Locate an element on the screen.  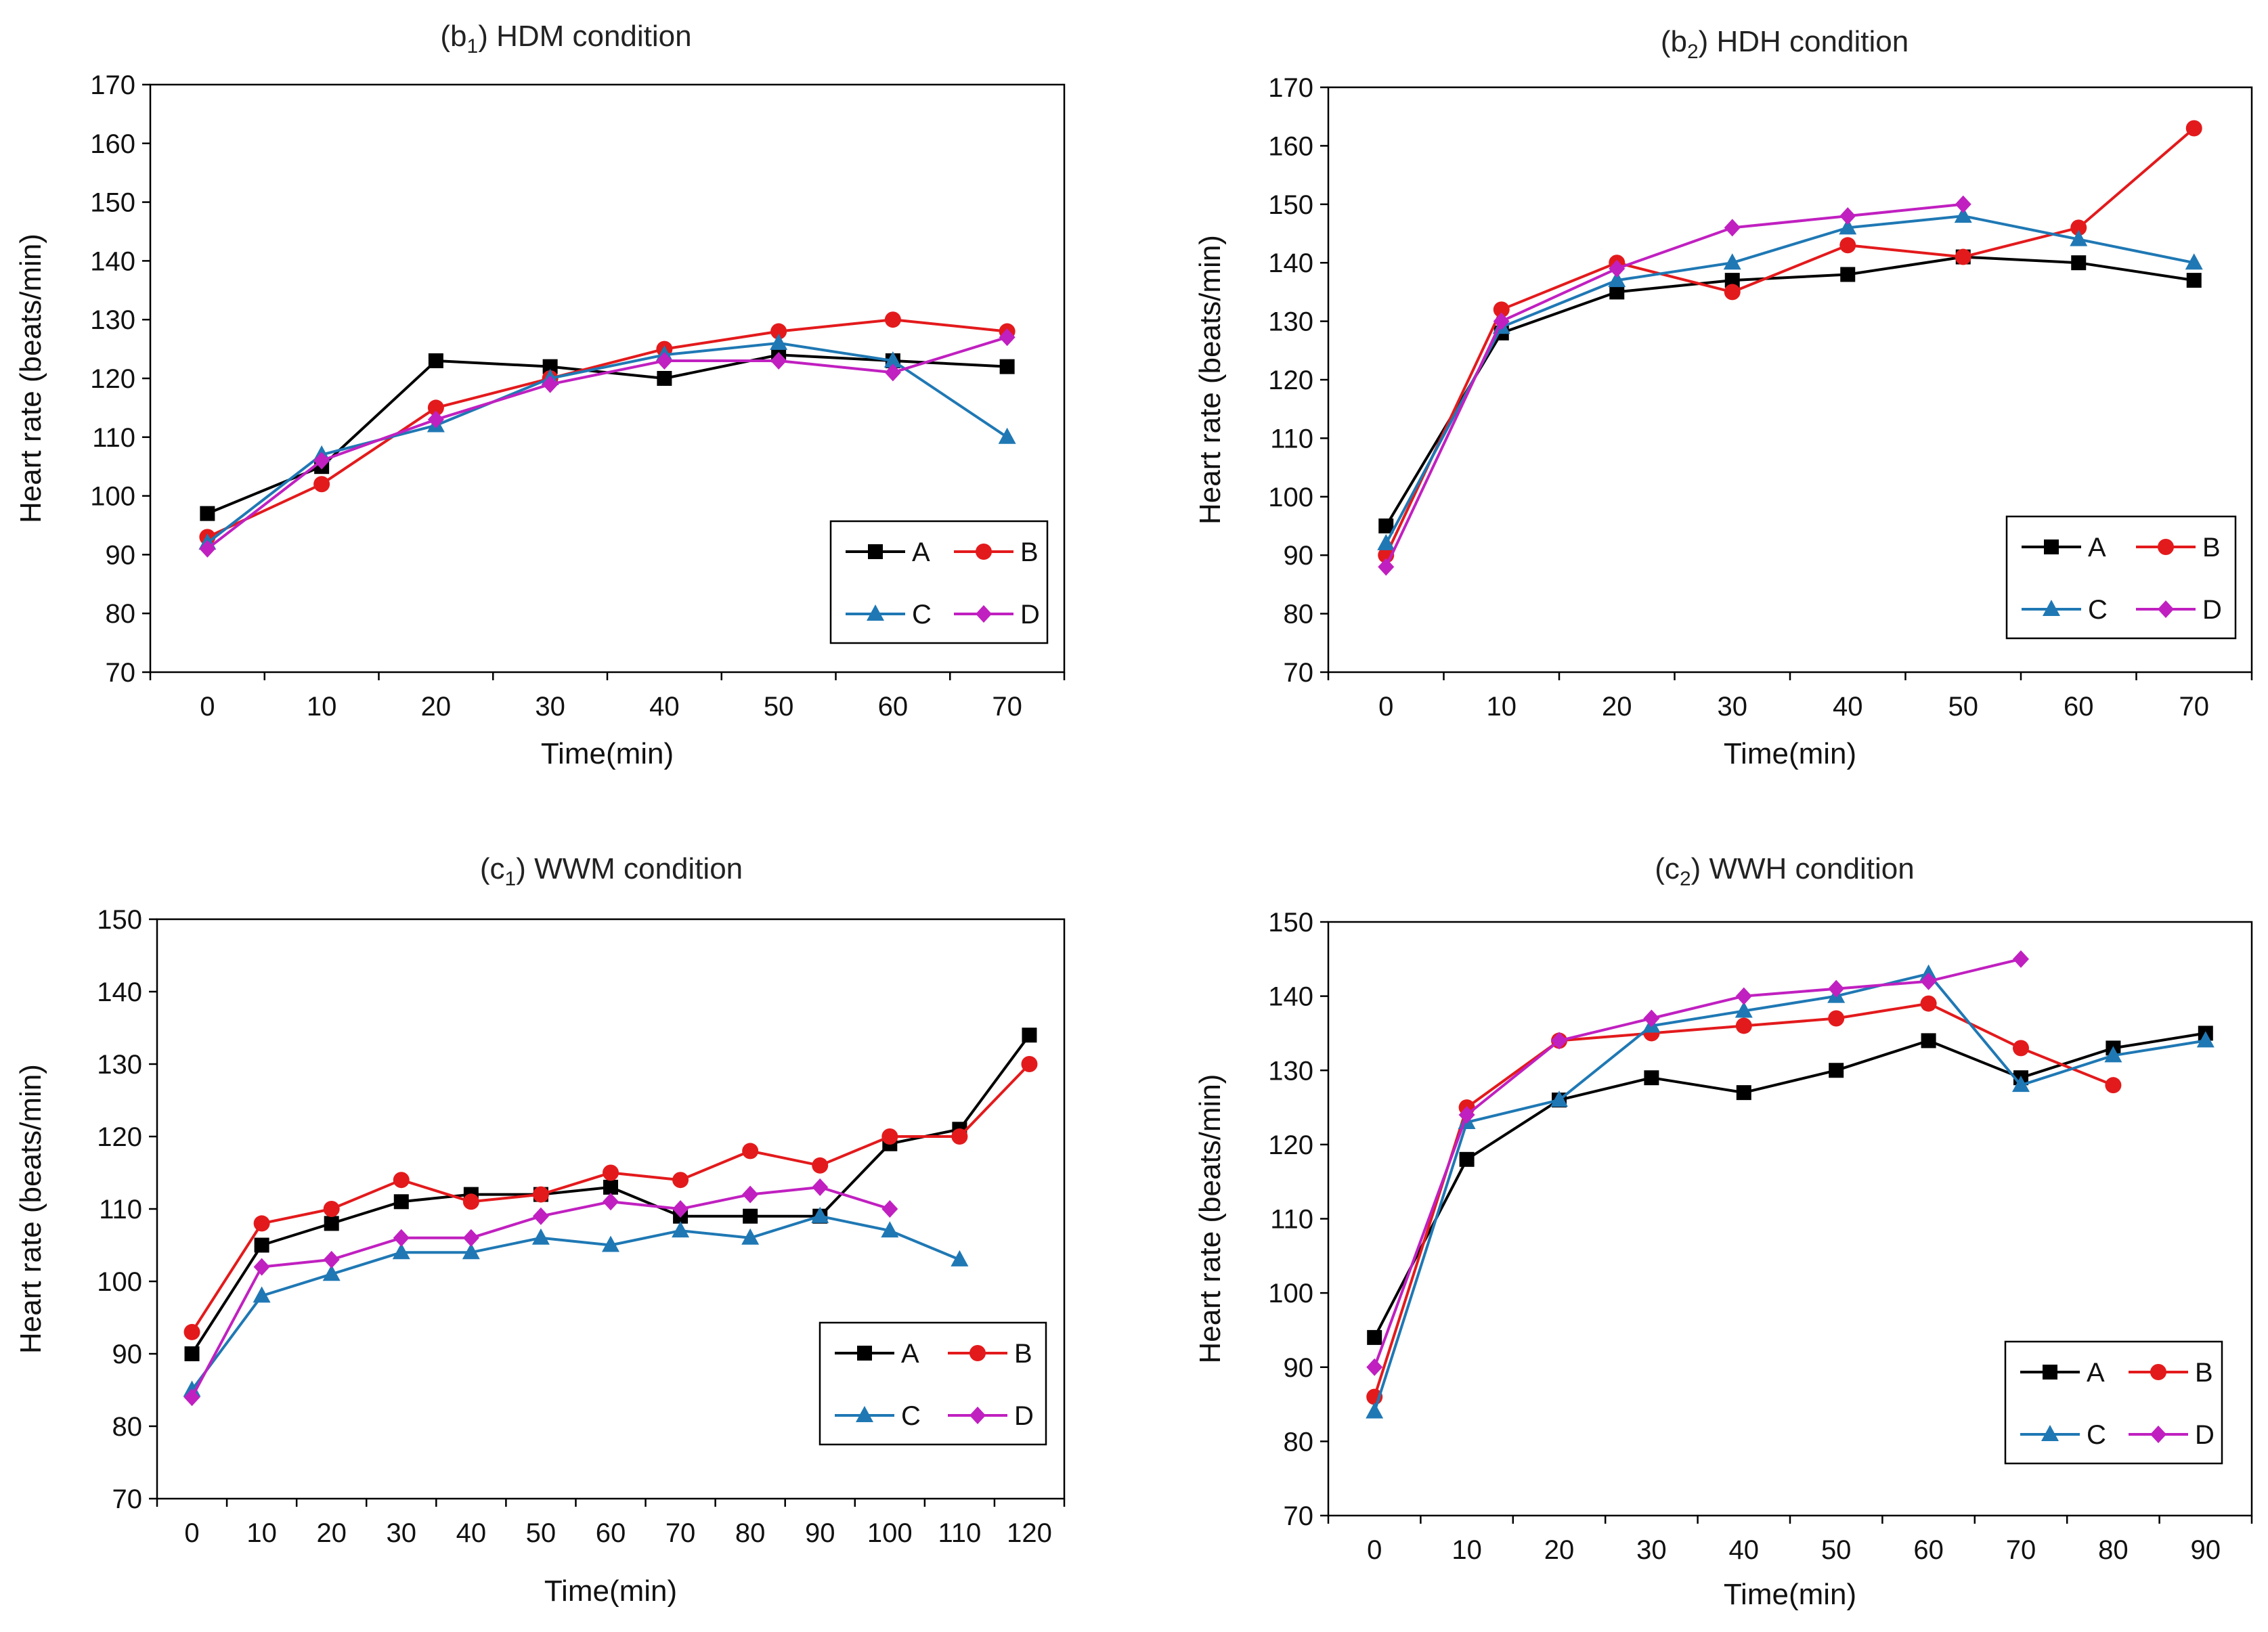
legend-box is located at coordinates (933, 1383).